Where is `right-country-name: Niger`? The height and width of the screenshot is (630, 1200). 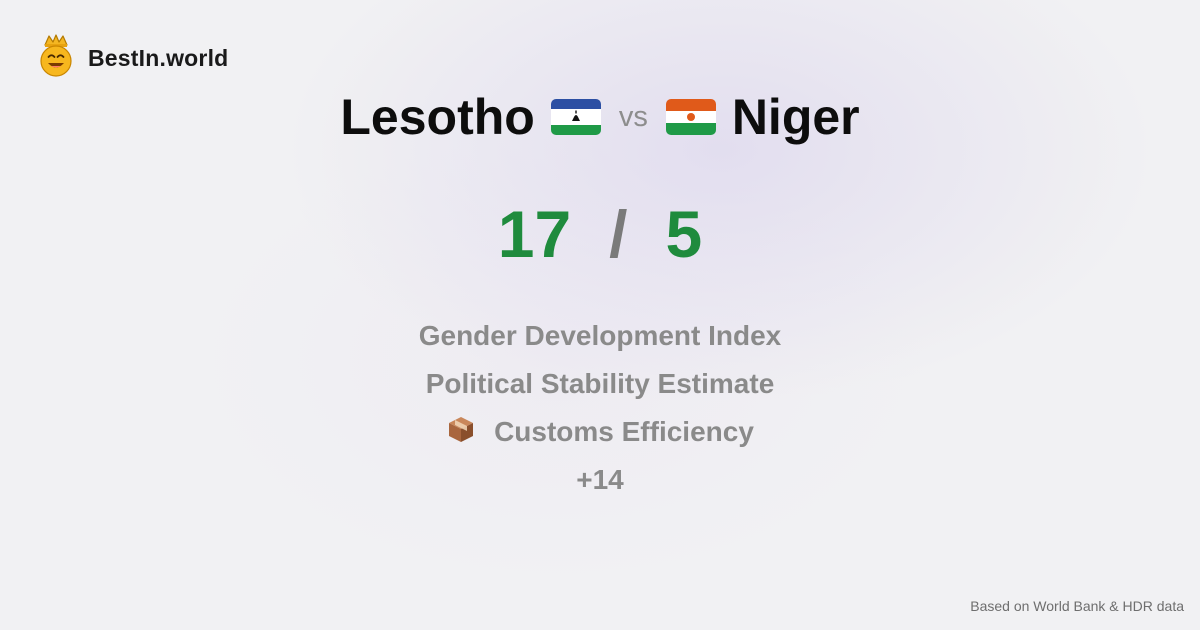 right-country-name: Niger is located at coordinates (795, 117).